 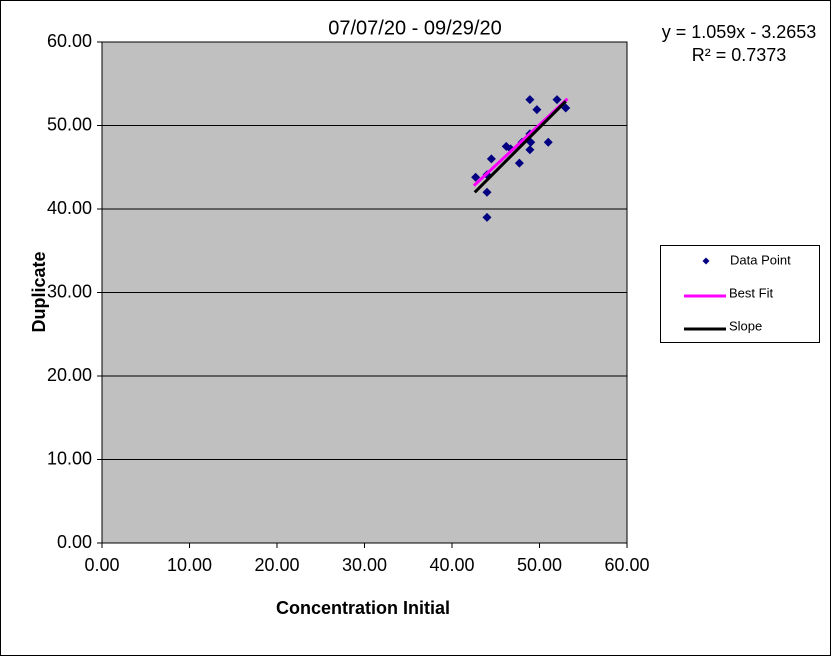 What do you see at coordinates (39, 291) in the screenshot?
I see `y-axis-label: Duplicate` at bounding box center [39, 291].